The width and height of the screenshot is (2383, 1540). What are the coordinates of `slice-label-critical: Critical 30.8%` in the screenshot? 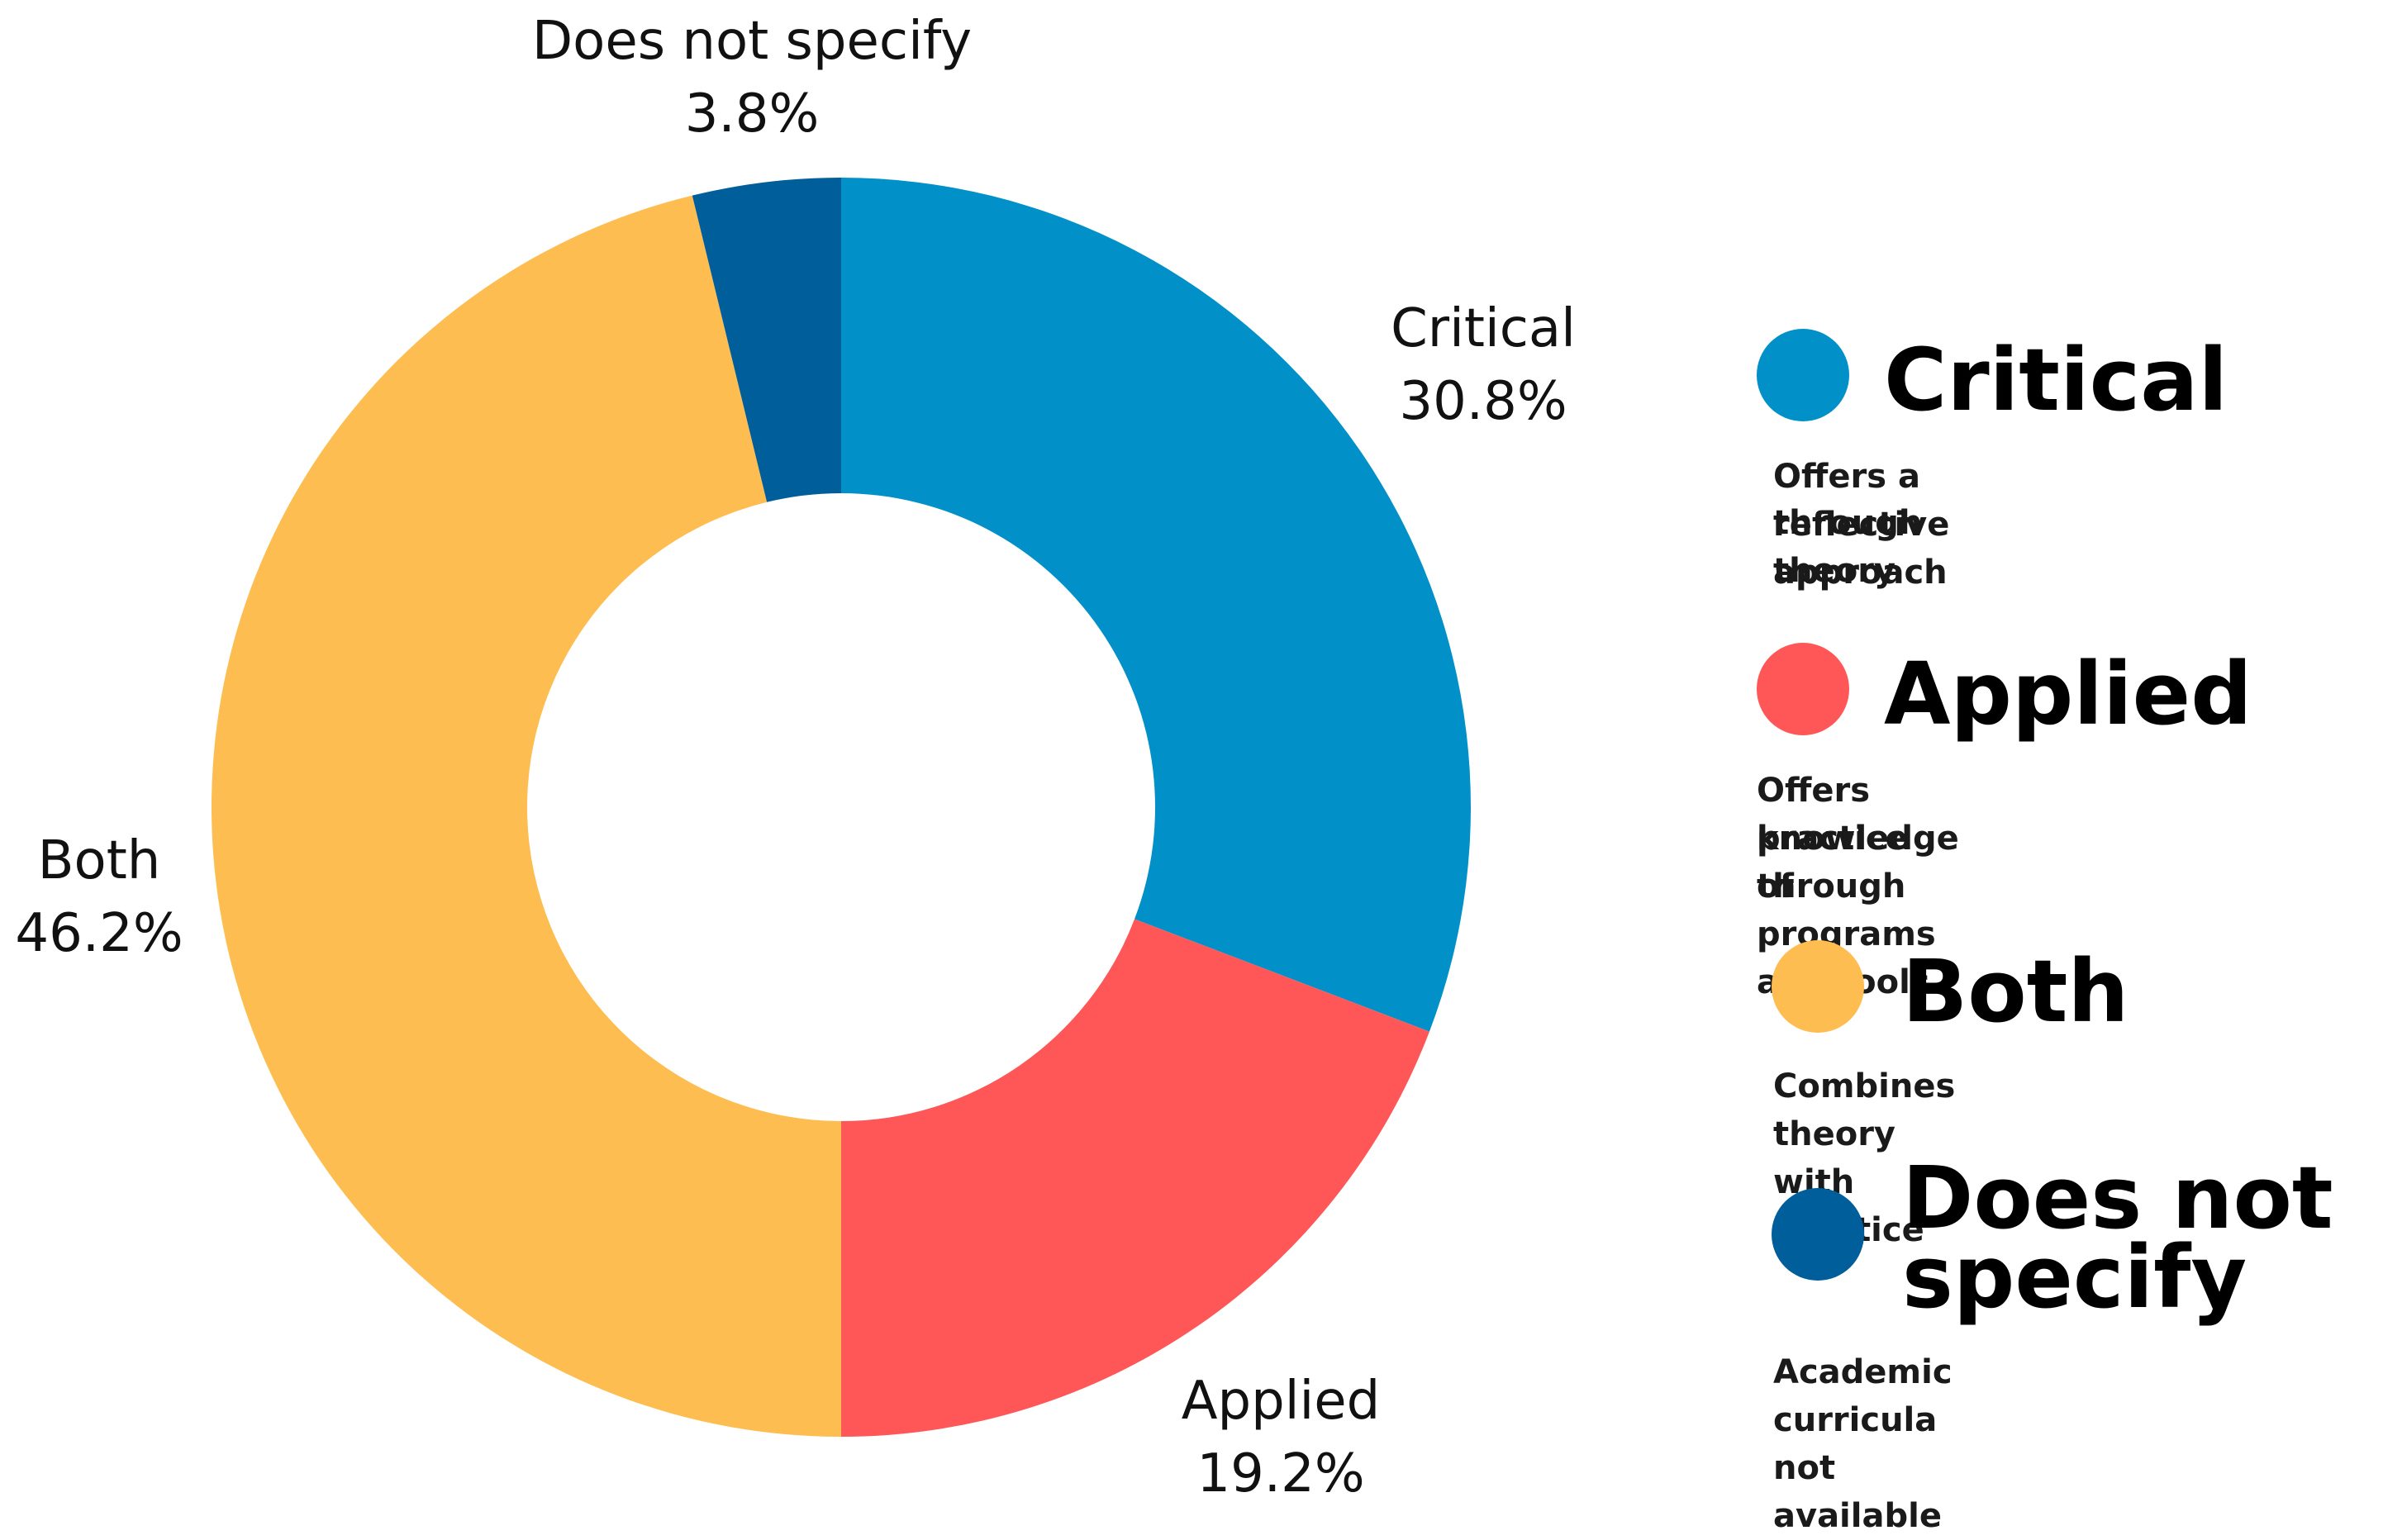 It's located at (1483, 365).